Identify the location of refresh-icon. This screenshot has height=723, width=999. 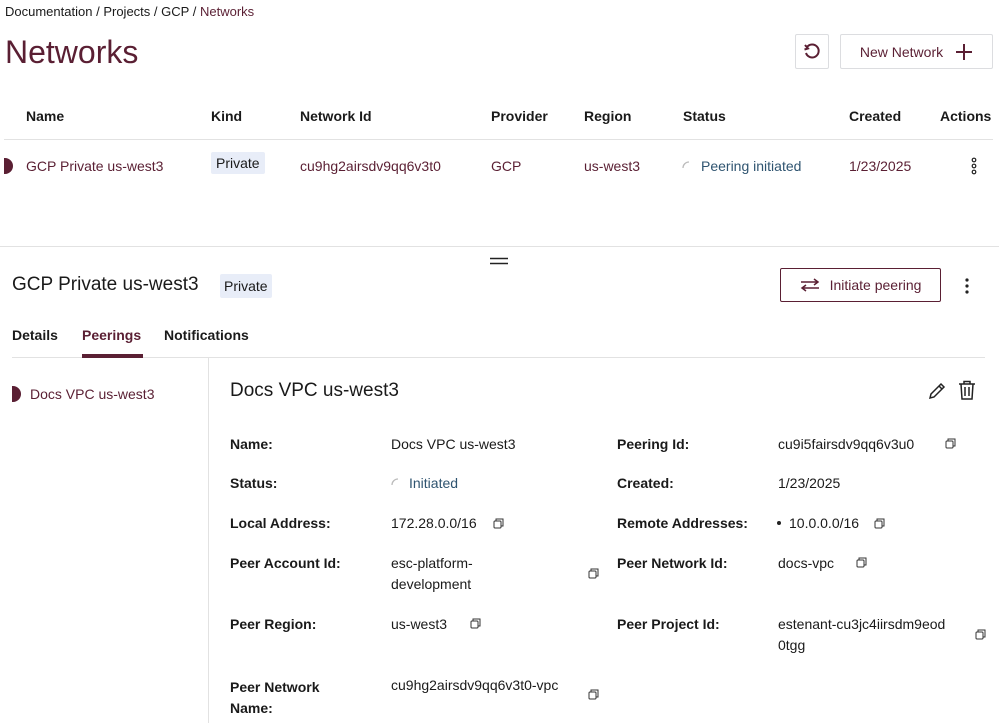
(812, 50).